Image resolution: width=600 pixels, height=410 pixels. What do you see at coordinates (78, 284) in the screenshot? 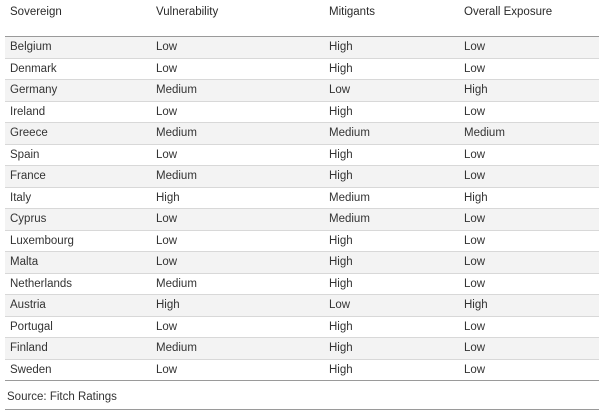
I see `cell-sovereign: Netherlands` at bounding box center [78, 284].